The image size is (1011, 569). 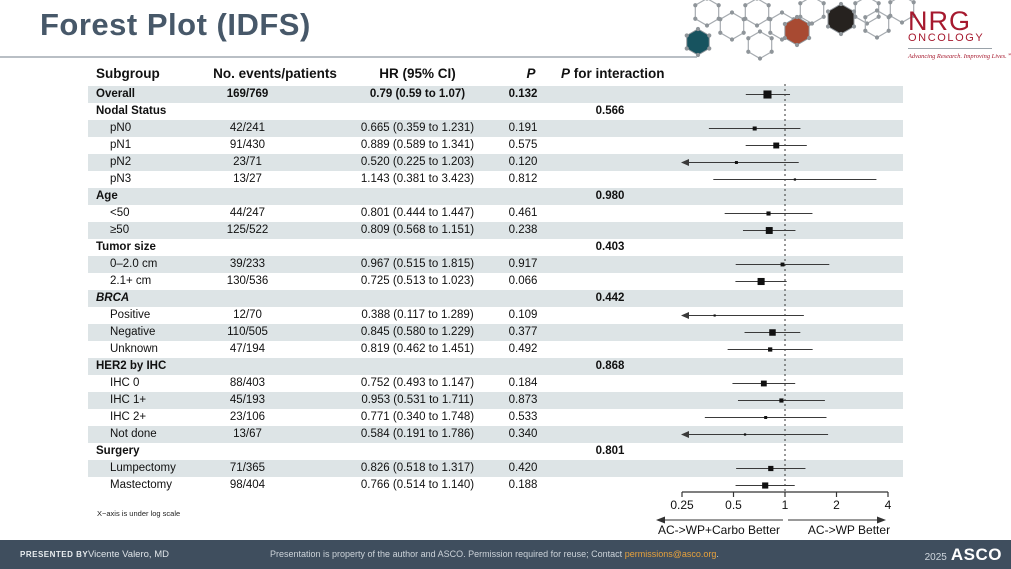 I want to click on presented-by-label: PRESENTED BY, so click(x=54, y=554).